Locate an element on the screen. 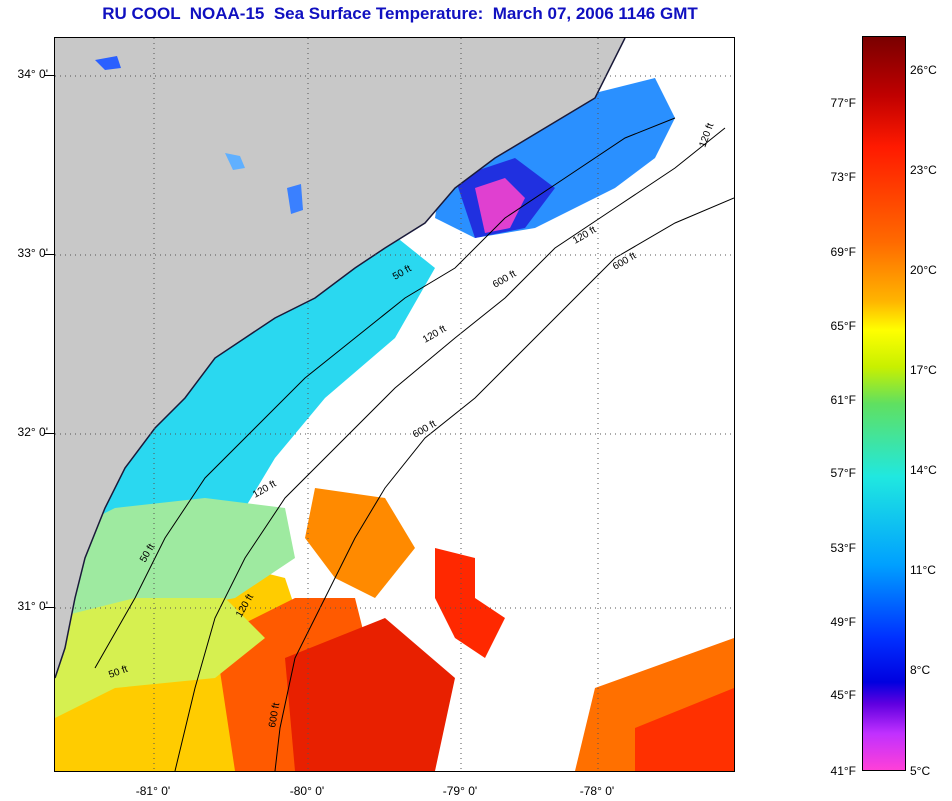  temperature-colorbar is located at coordinates (884, 403).